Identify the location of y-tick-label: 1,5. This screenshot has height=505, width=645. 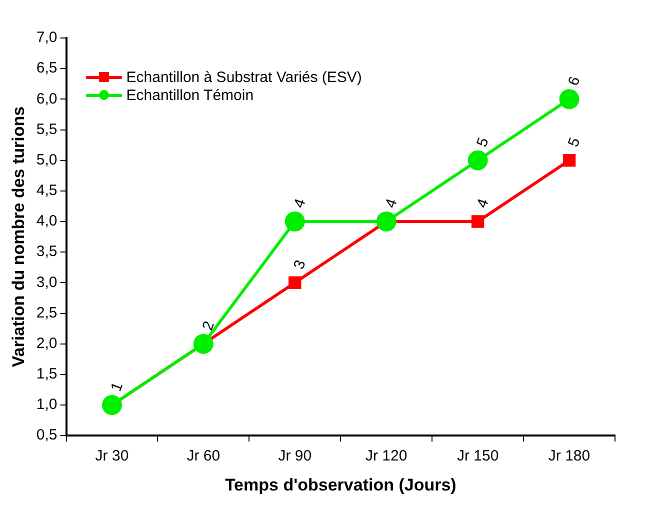
(47, 374).